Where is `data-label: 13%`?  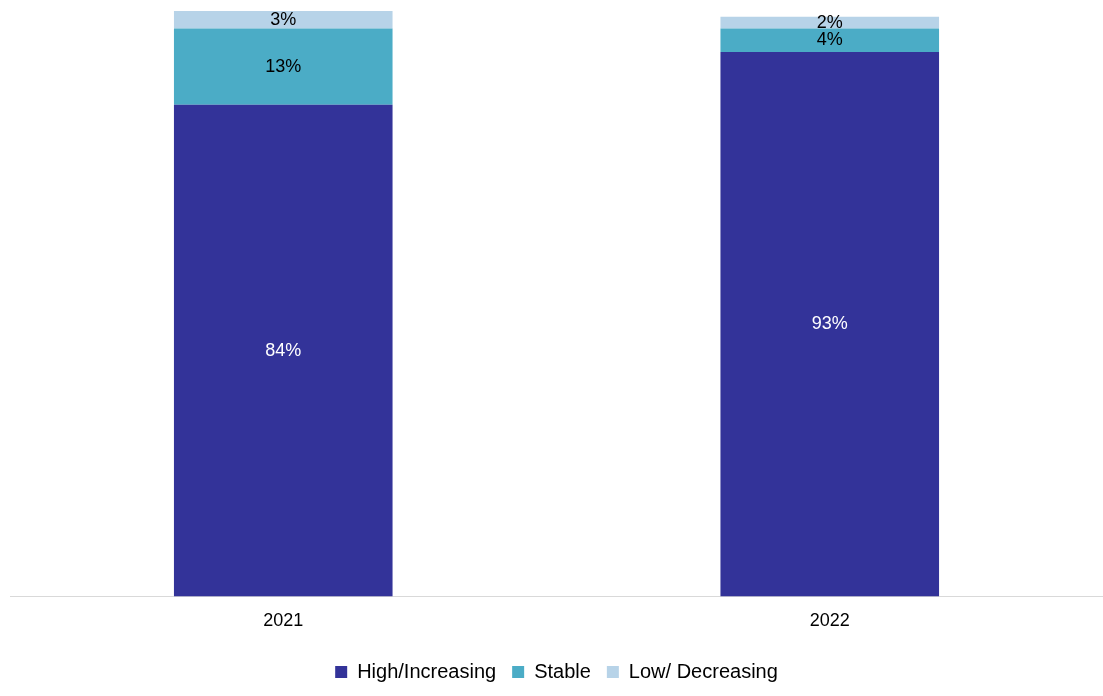 data-label: 13% is located at coordinates (283, 65).